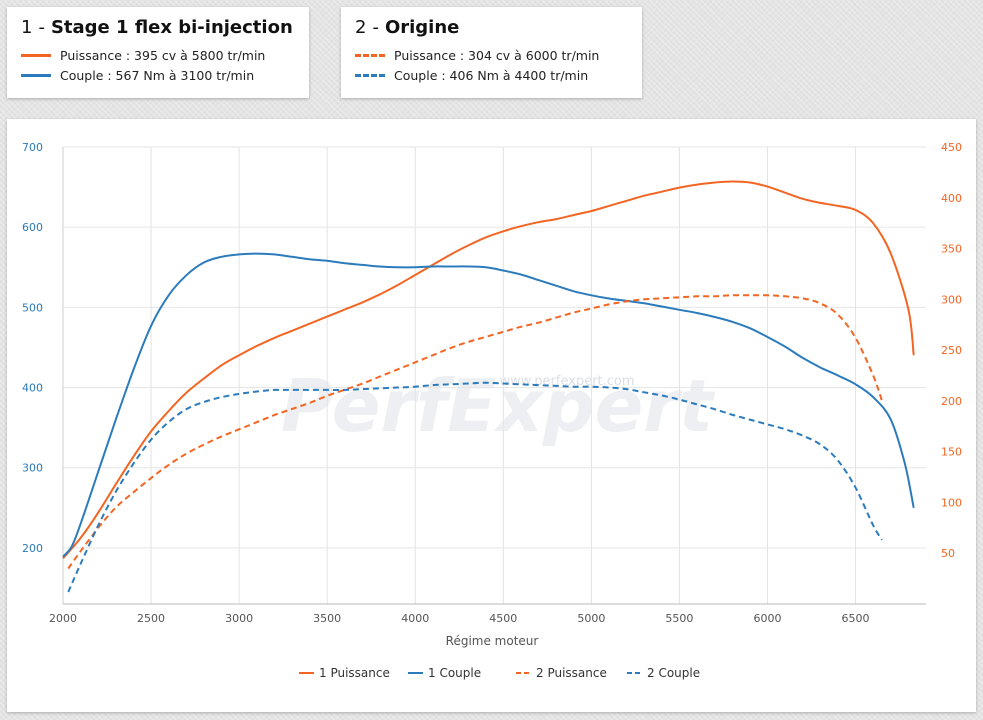  What do you see at coordinates (32, 227) in the screenshot?
I see `y-left-tick-label: 600` at bounding box center [32, 227].